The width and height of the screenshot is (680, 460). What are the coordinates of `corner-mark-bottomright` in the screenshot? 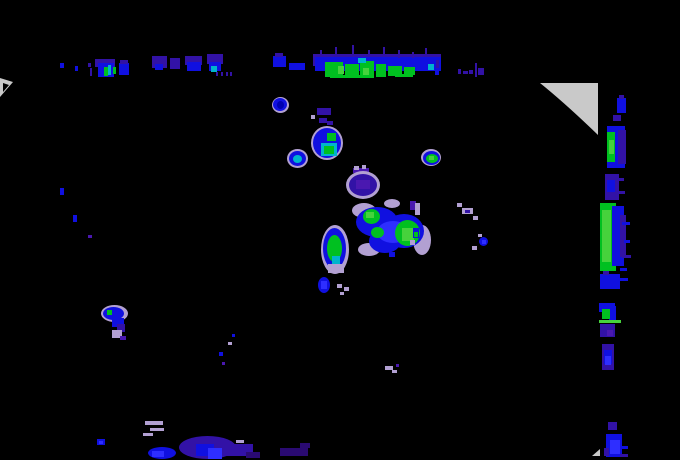 It's located at (596, 452).